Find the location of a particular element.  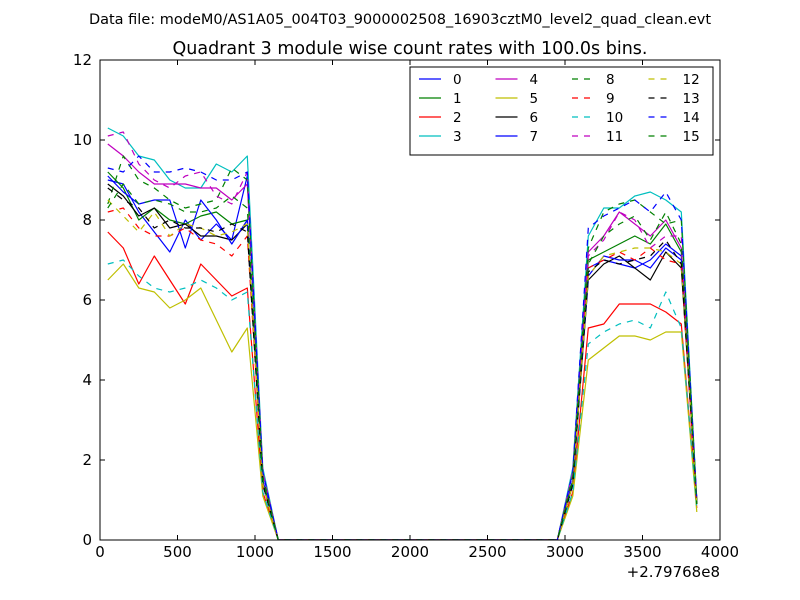

y-tick-label: 12 is located at coordinates (82, 60).